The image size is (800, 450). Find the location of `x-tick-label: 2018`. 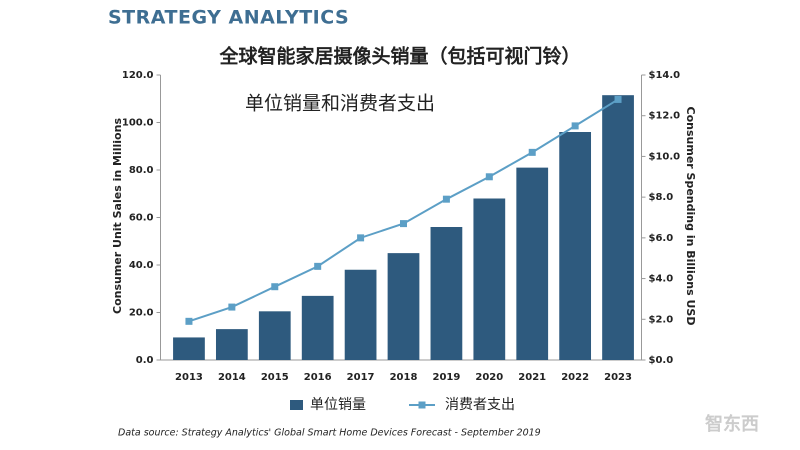

x-tick-label: 2018 is located at coordinates (404, 377).